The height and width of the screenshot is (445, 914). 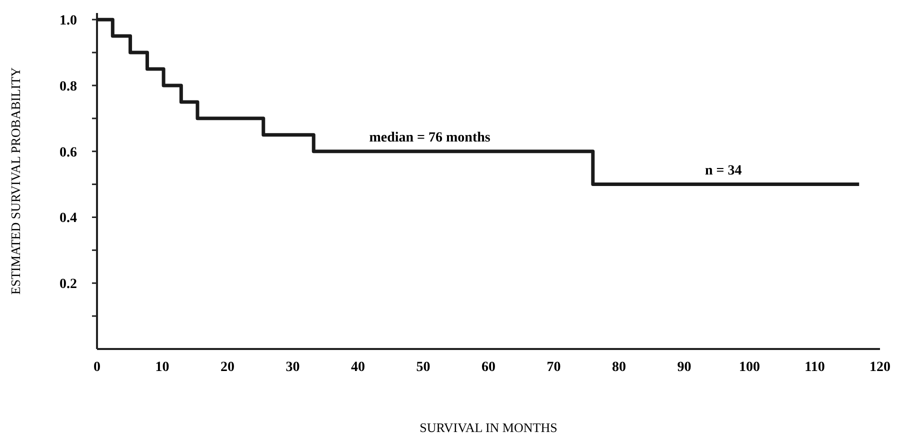 What do you see at coordinates (68, 284) in the screenshot?
I see `y-tick-label: 0.2` at bounding box center [68, 284].